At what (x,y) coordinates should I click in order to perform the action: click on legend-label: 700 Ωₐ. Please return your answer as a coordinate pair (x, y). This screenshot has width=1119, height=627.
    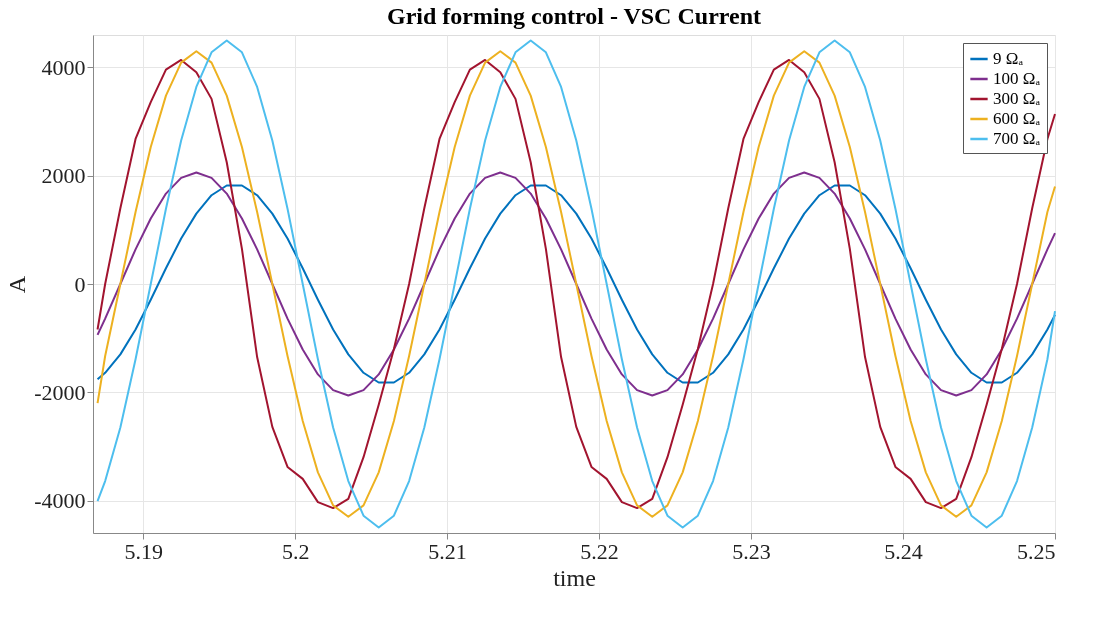
    Looking at the image, I should click on (1017, 138).